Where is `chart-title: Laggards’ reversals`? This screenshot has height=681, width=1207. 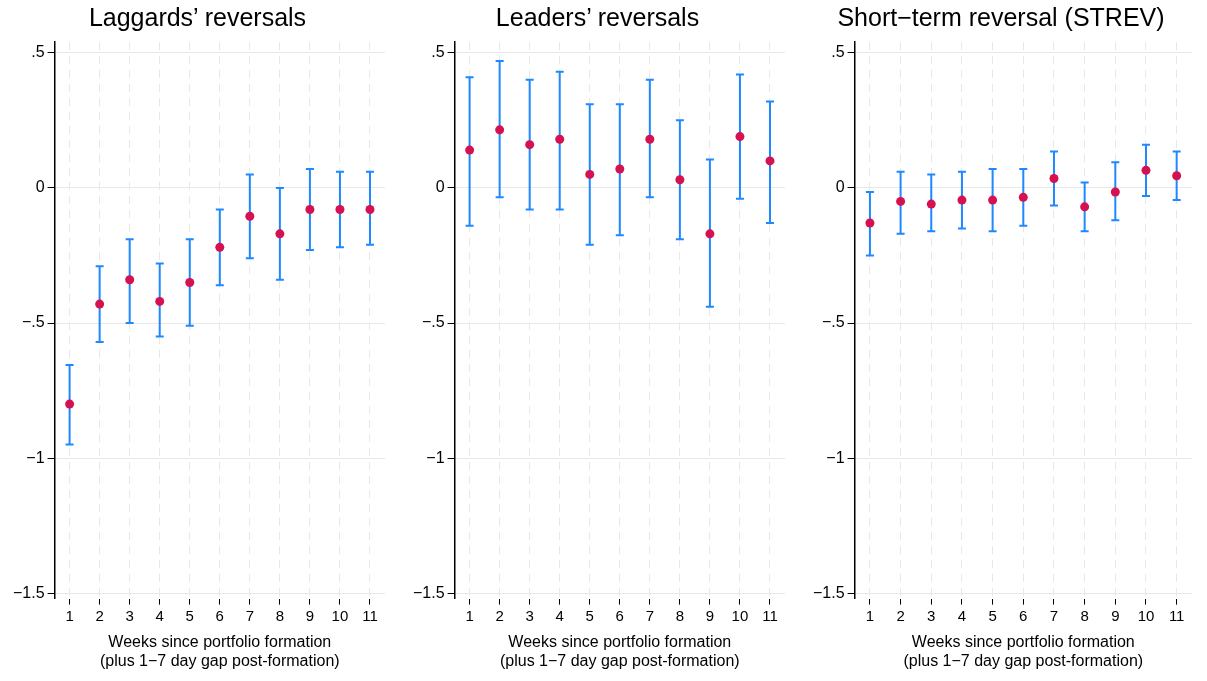
chart-title: Laggards’ reversals is located at coordinates (197, 16).